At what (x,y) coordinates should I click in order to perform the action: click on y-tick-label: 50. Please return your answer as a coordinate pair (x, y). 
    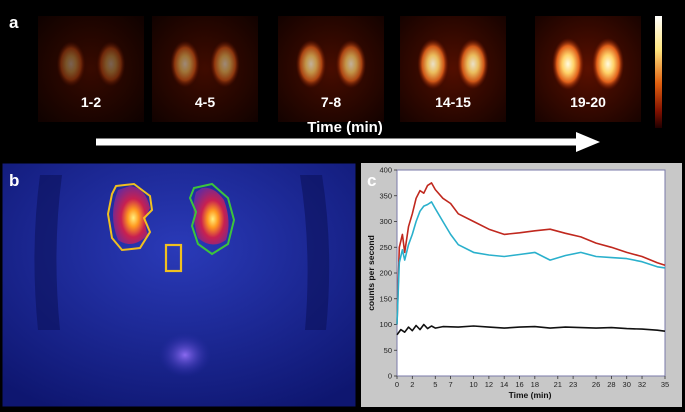
    Looking at the image, I should click on (388, 350).